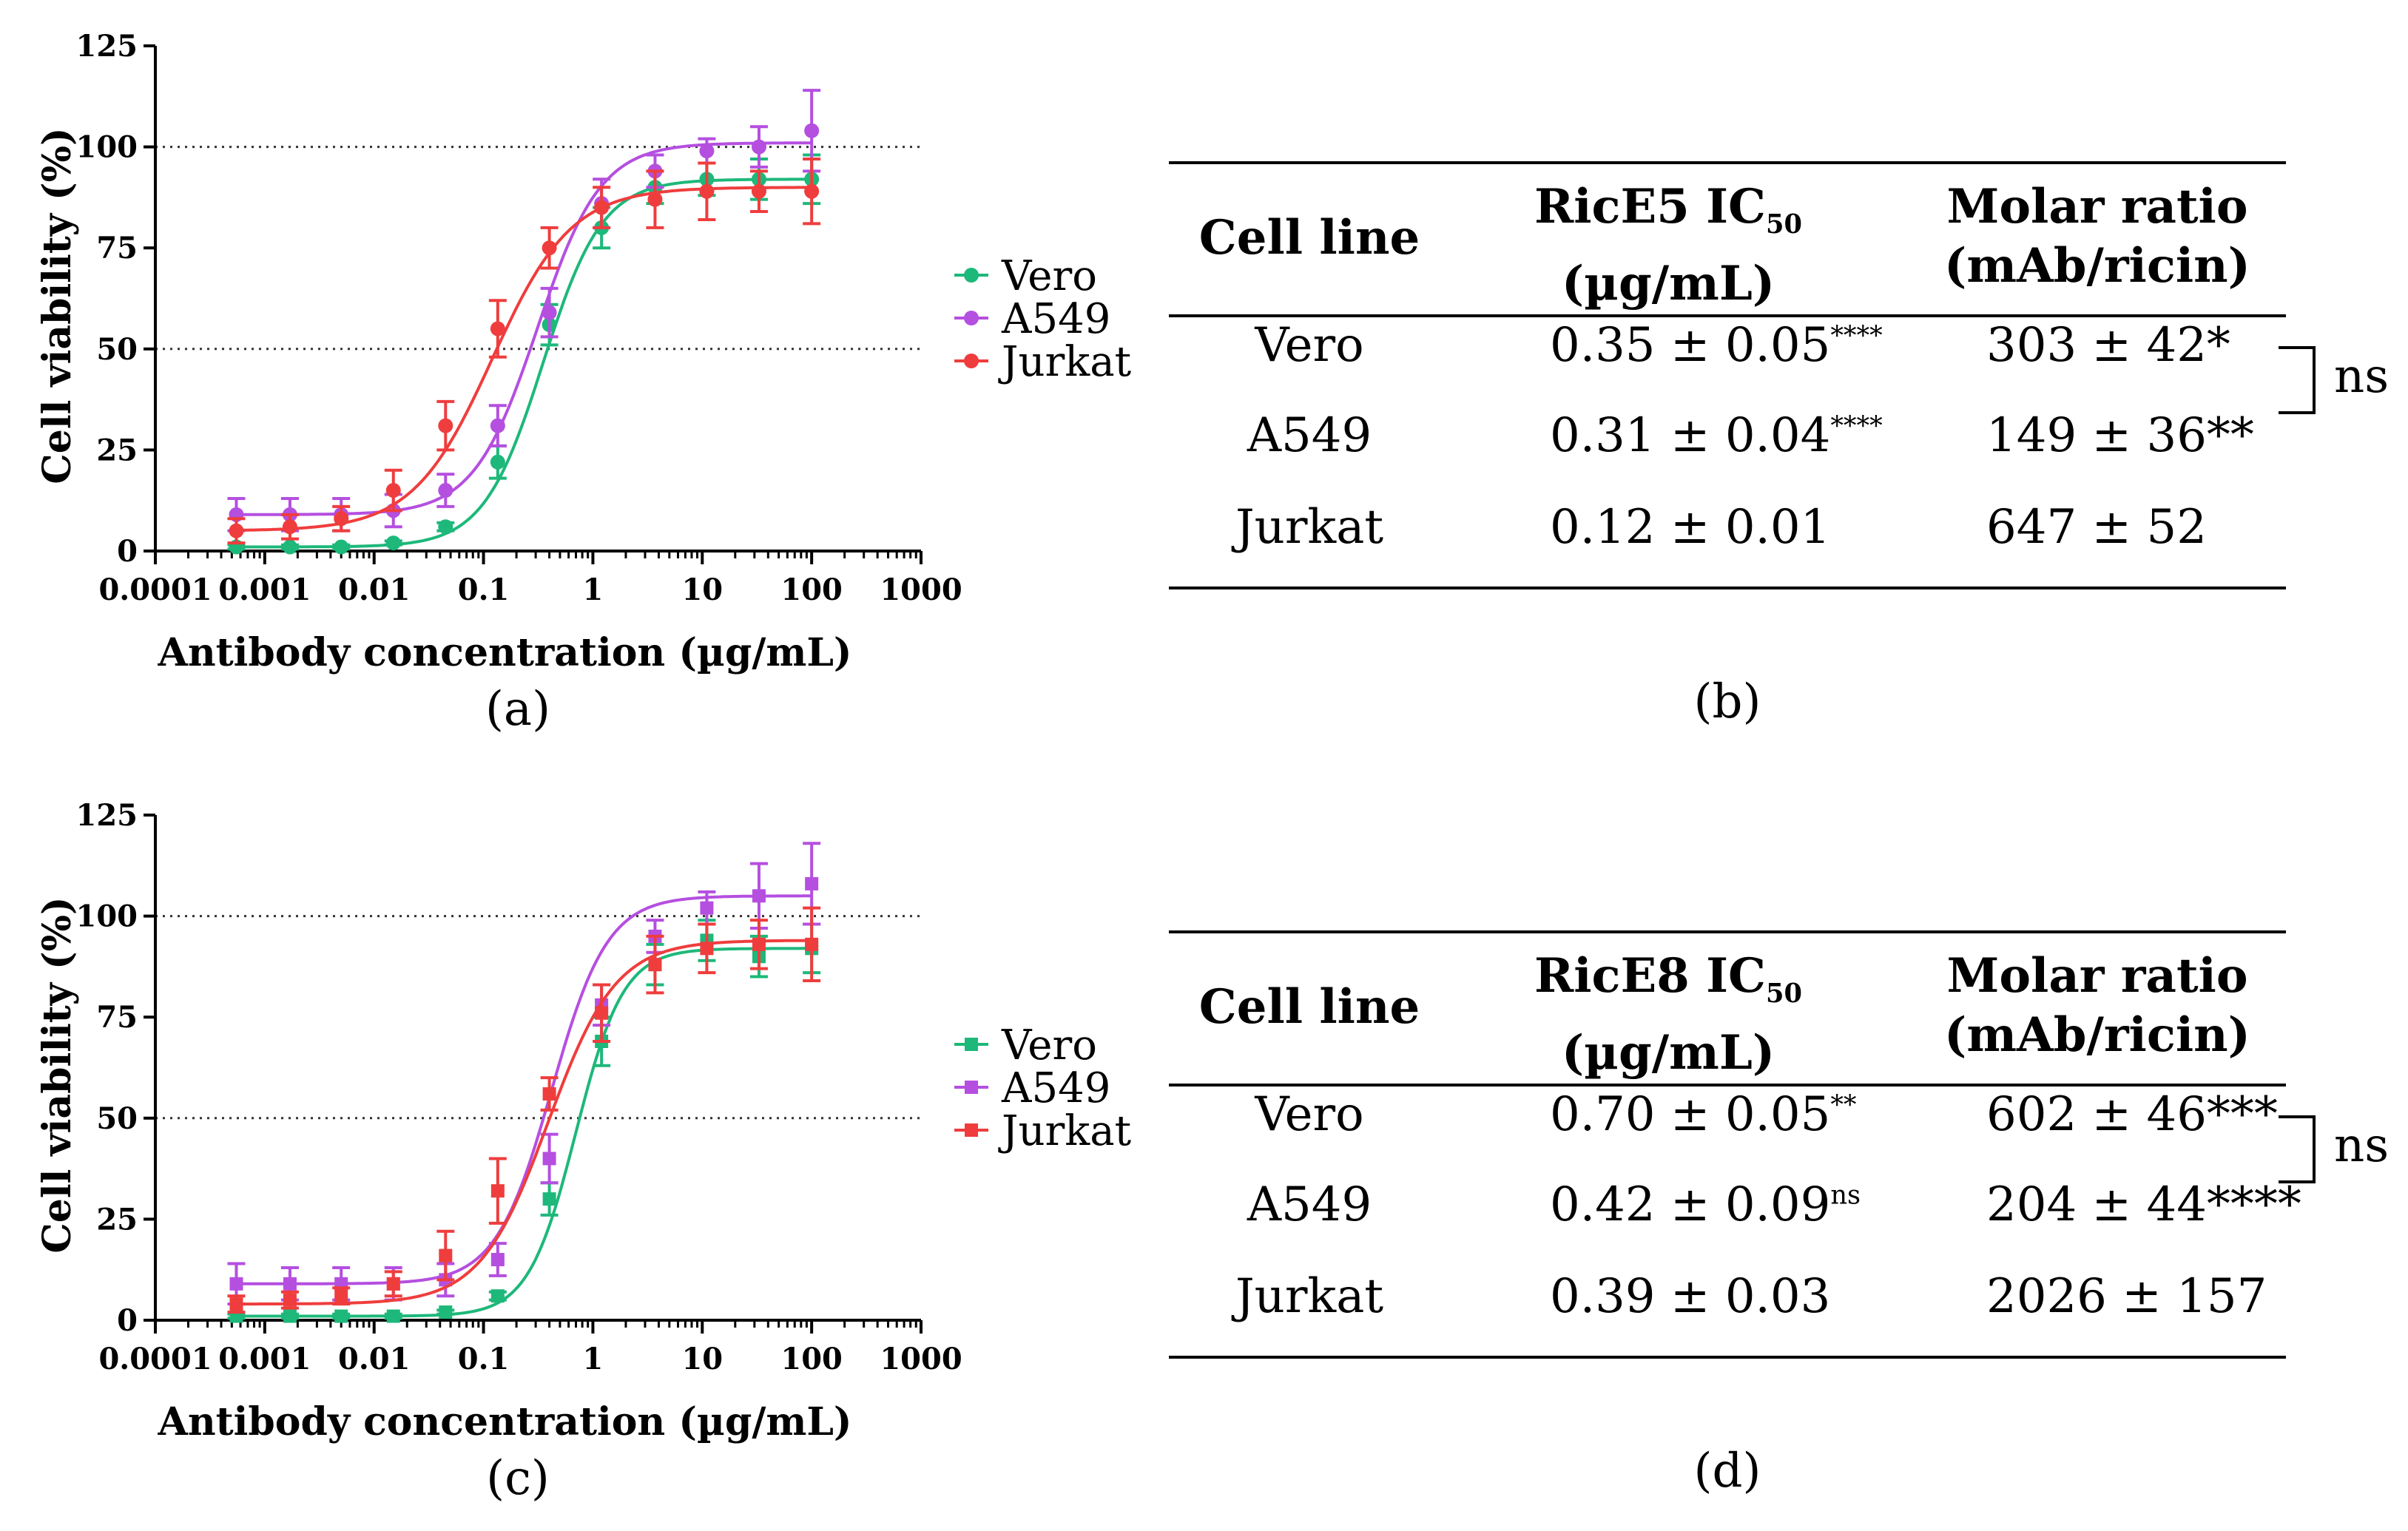 The height and width of the screenshot is (1531, 2408). What do you see at coordinates (1705, 1205) in the screenshot?
I see `ic50-value: 0.42 ± 0.09ns` at bounding box center [1705, 1205].